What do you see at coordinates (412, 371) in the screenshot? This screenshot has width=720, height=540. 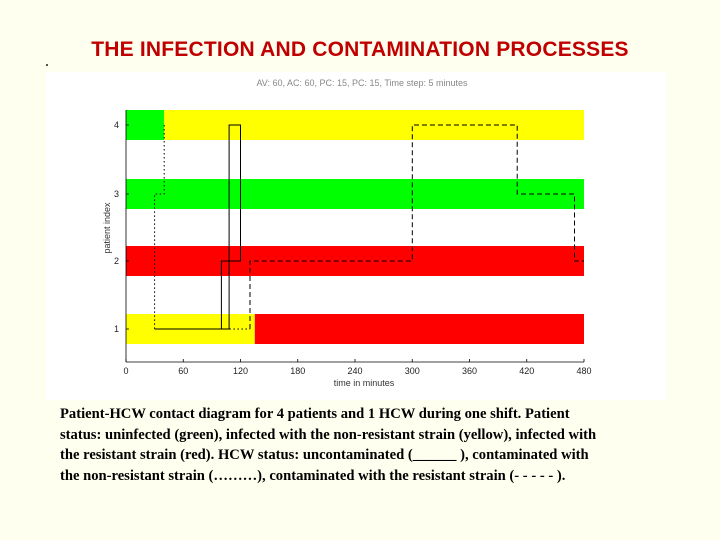 I see `x-tick-label-300: 300` at bounding box center [412, 371].